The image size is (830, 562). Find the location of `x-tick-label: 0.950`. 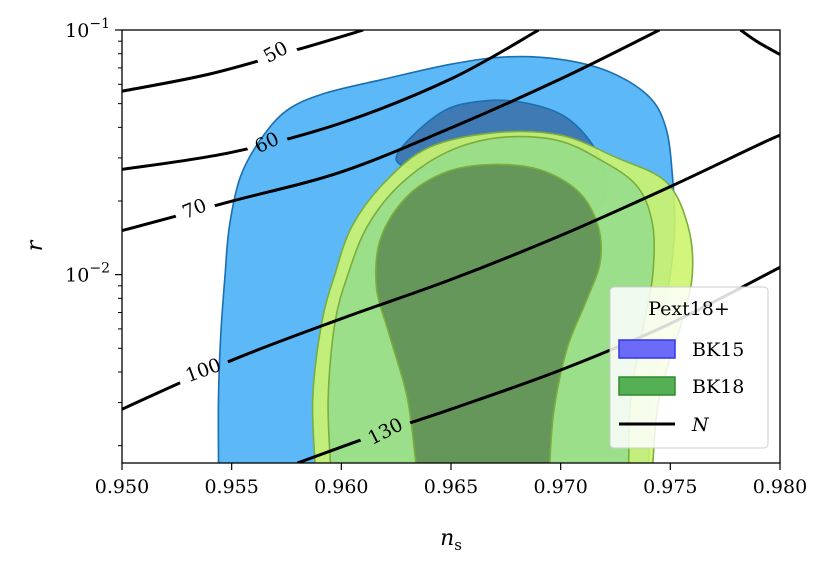

x-tick-label: 0.950 is located at coordinates (122, 487).